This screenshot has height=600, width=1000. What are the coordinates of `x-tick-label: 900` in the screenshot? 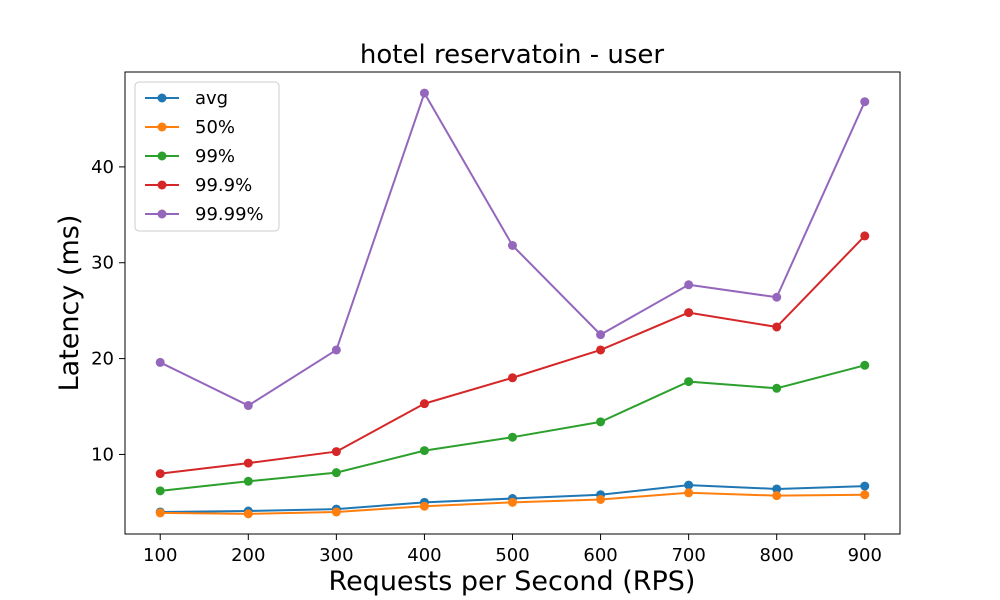 It's located at (865, 555).